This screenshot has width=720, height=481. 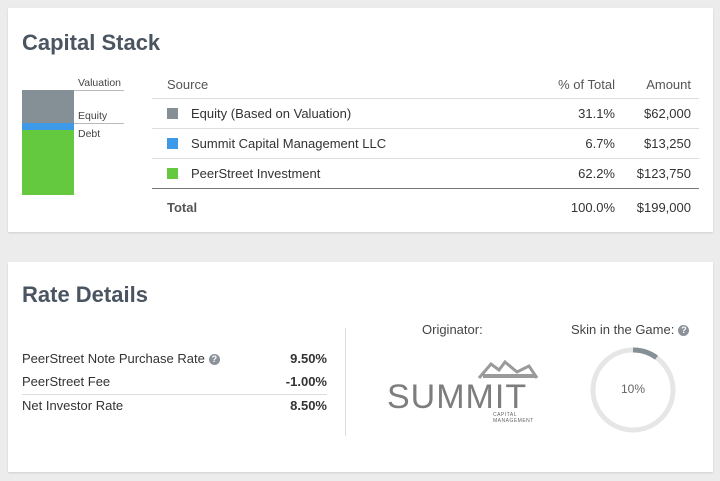 I want to click on row-amount: $13,250, so click(x=667, y=143).